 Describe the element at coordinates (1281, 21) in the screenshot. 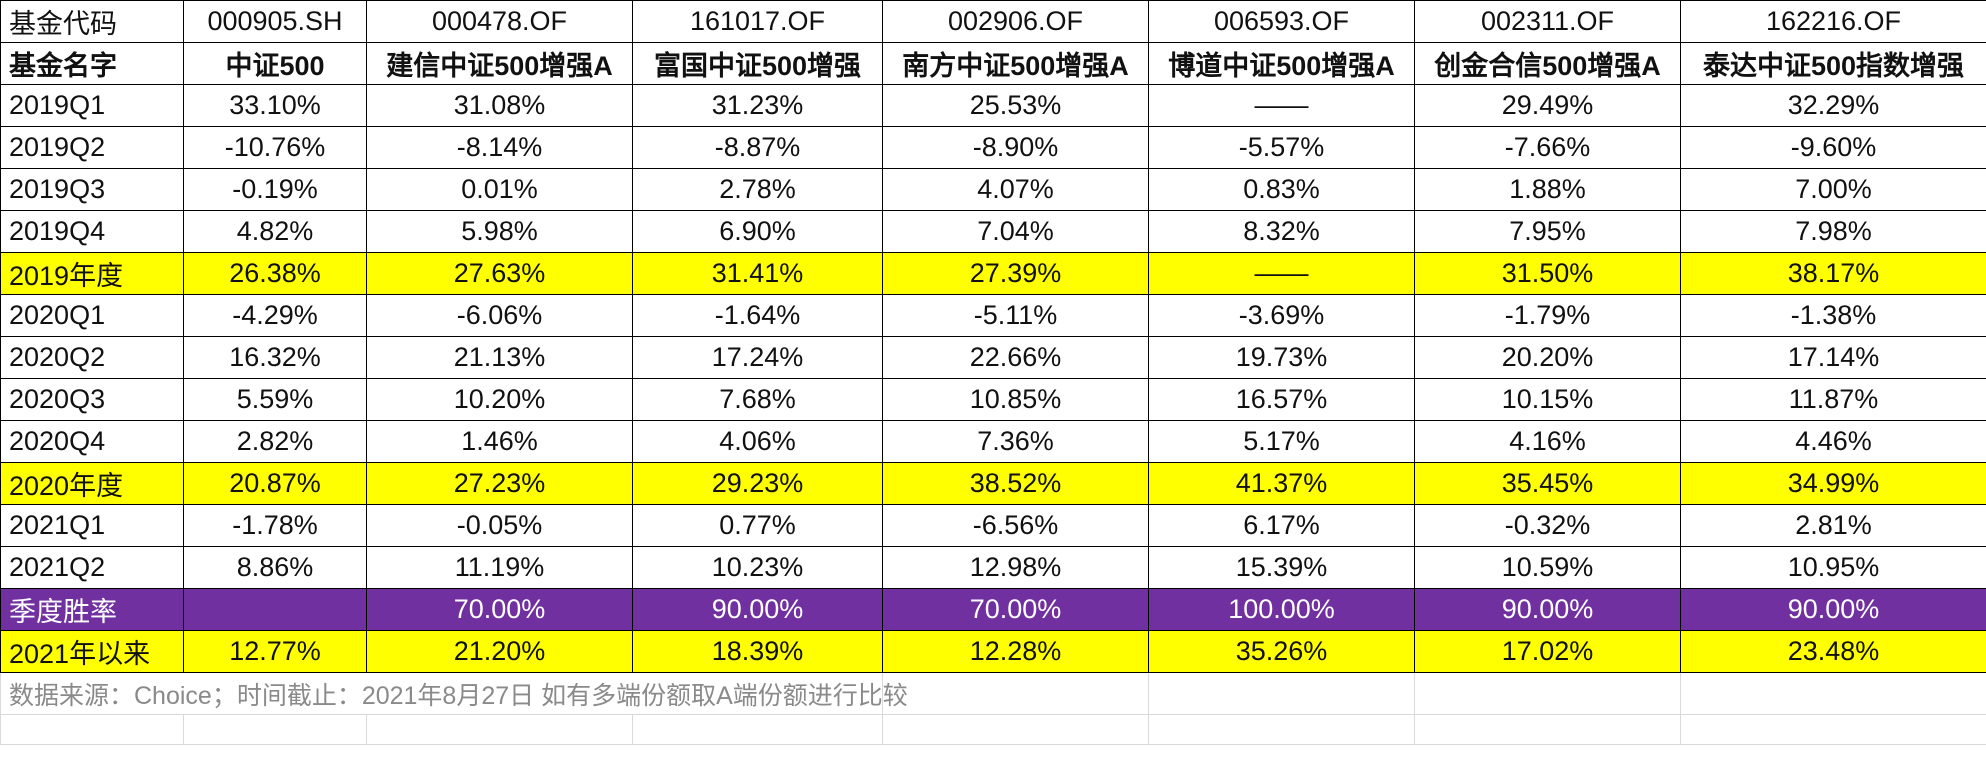

I see `fund-code-cell: 006593.OF` at that location.